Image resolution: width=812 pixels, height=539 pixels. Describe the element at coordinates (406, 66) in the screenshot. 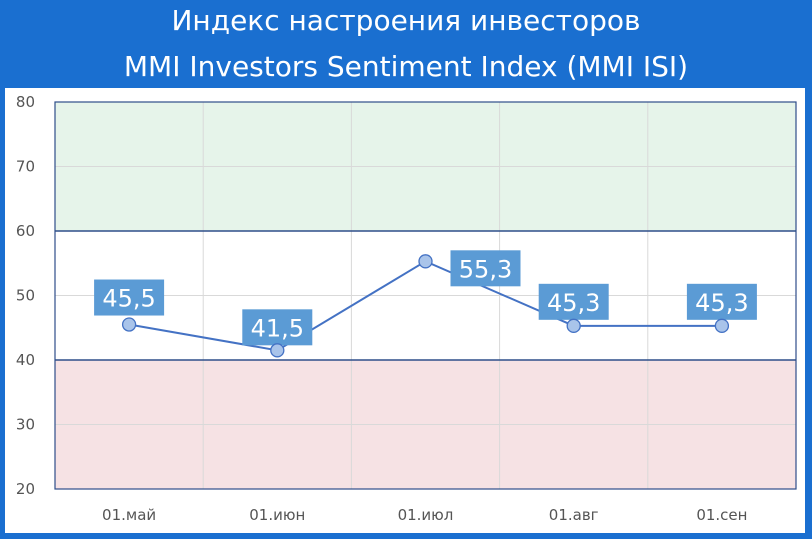

I see `chart-title-english: MMI Investors Sentiment Index (MMI ISI)` at that location.